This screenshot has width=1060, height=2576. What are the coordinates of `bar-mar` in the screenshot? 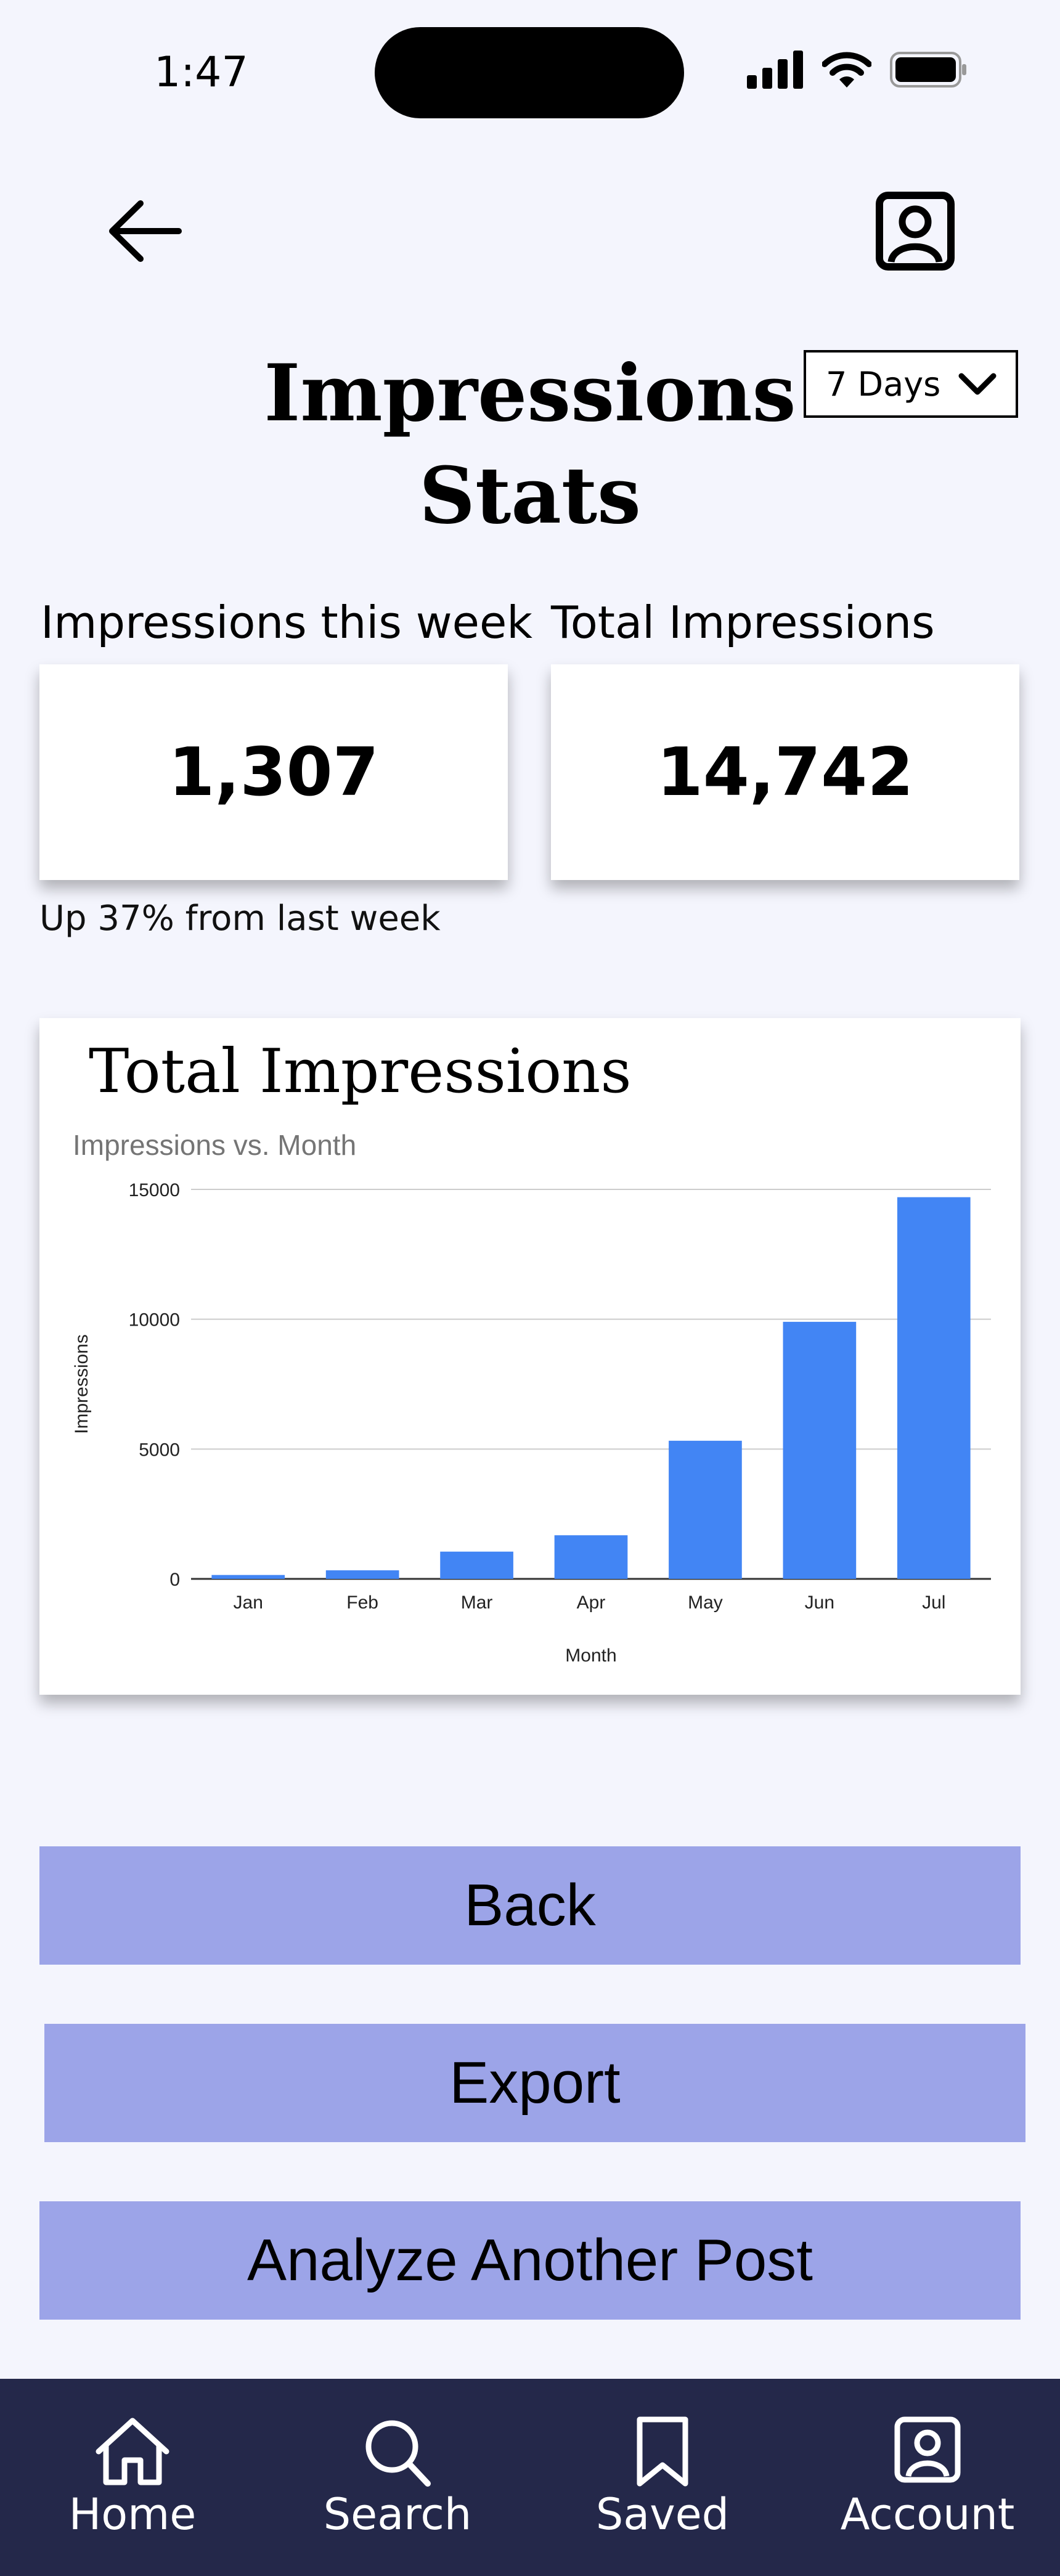 It's located at (476, 1565).